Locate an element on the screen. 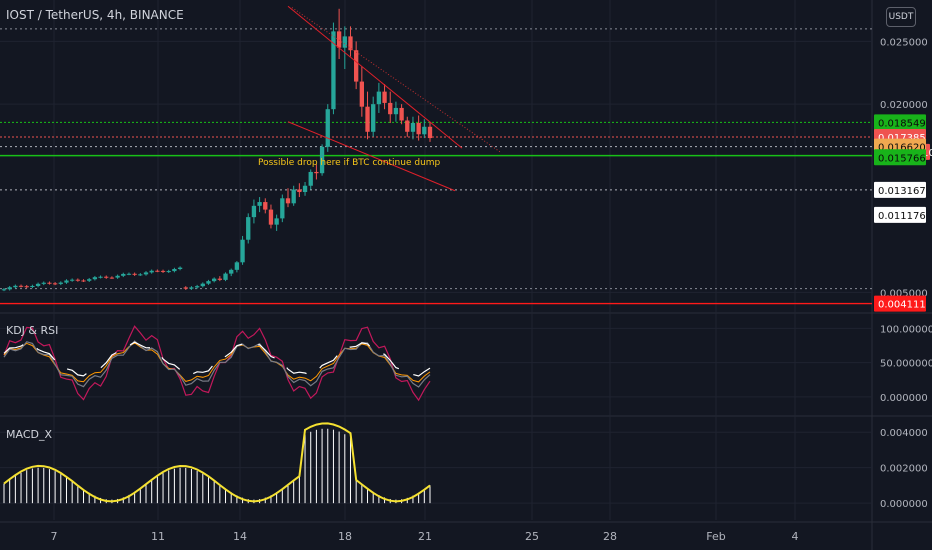 This screenshot has width=932, height=550. macd-axis-tick: 0.002000 is located at coordinates (904, 469).